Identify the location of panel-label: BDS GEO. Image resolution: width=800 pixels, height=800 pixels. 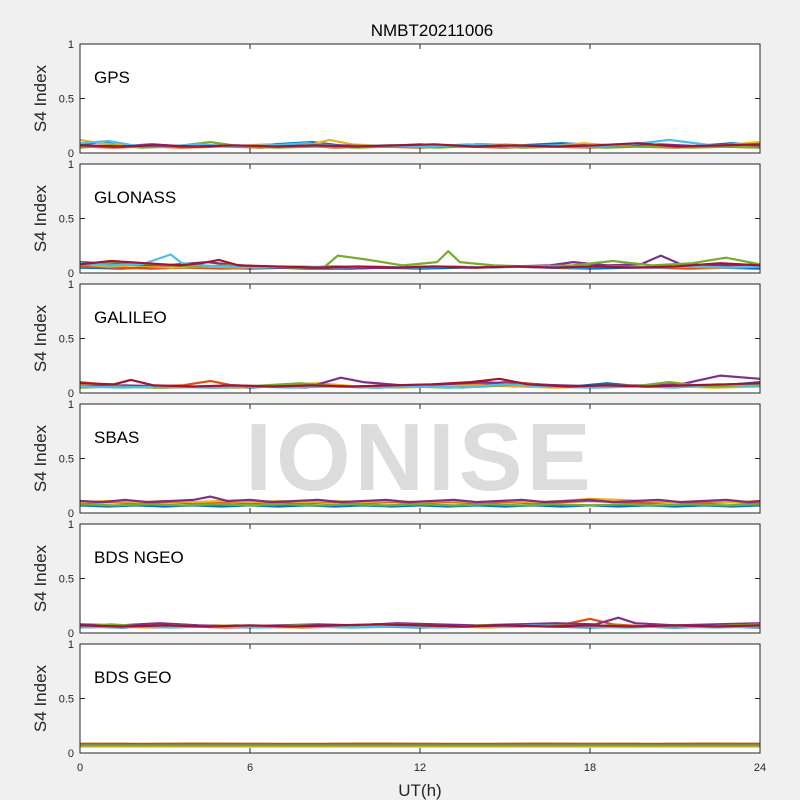
(132, 677).